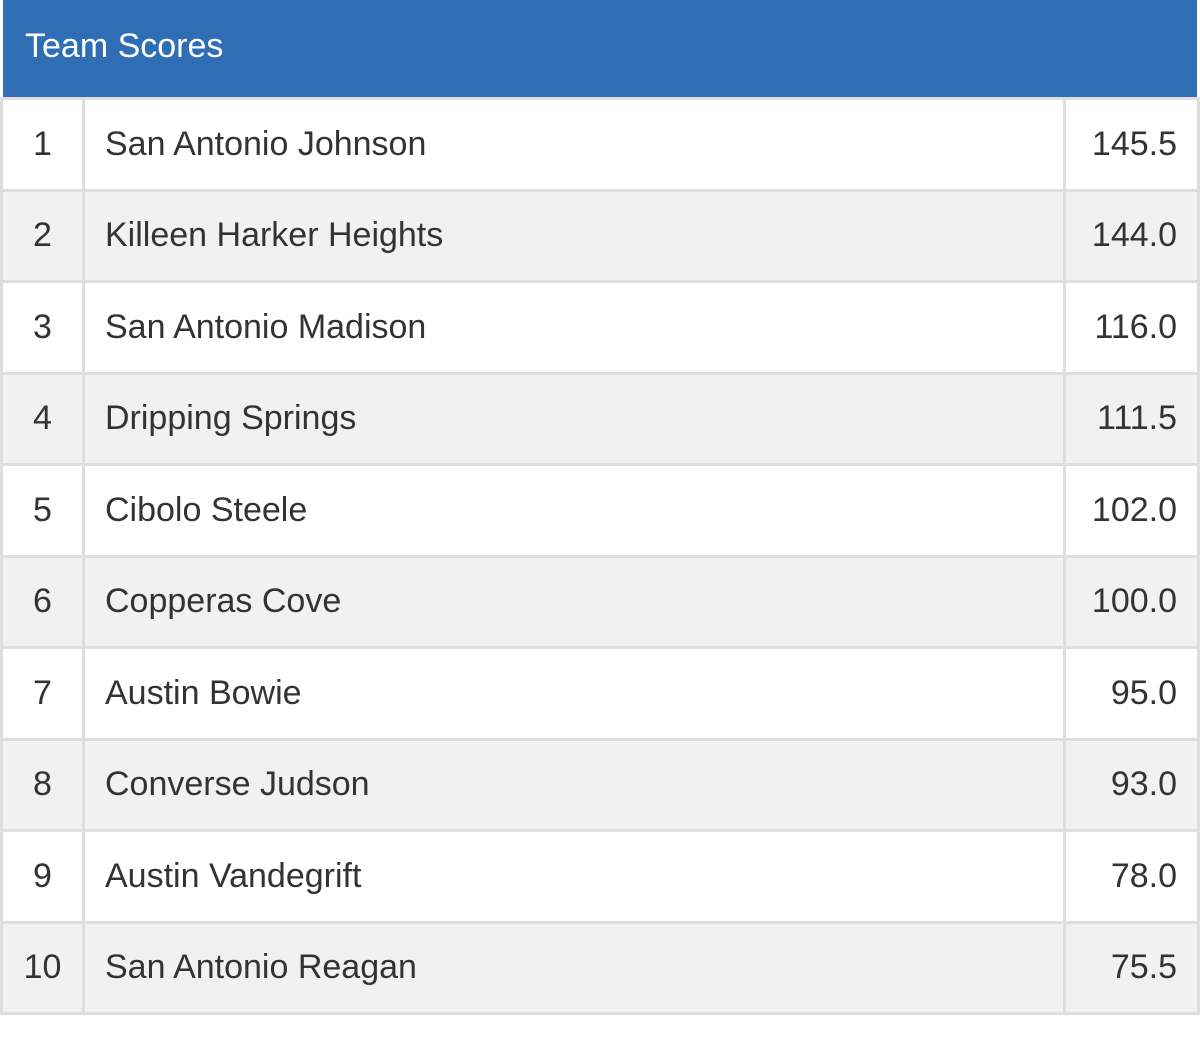 The height and width of the screenshot is (1051, 1200). Describe the element at coordinates (1131, 327) in the screenshot. I see `score-cell: 116.0` at that location.